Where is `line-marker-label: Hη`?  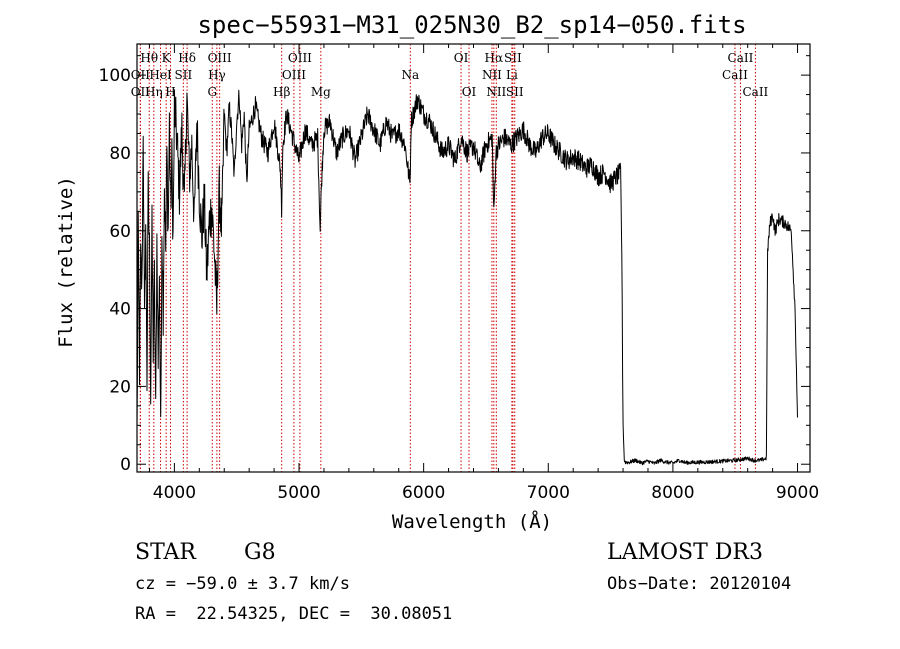
line-marker-label: Hη is located at coordinates (154, 92).